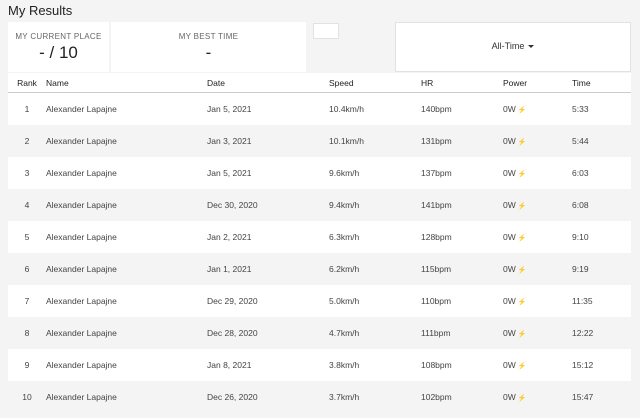 This screenshot has width=640, height=418. I want to click on date-link: Jan 3, 2021, so click(229, 141).